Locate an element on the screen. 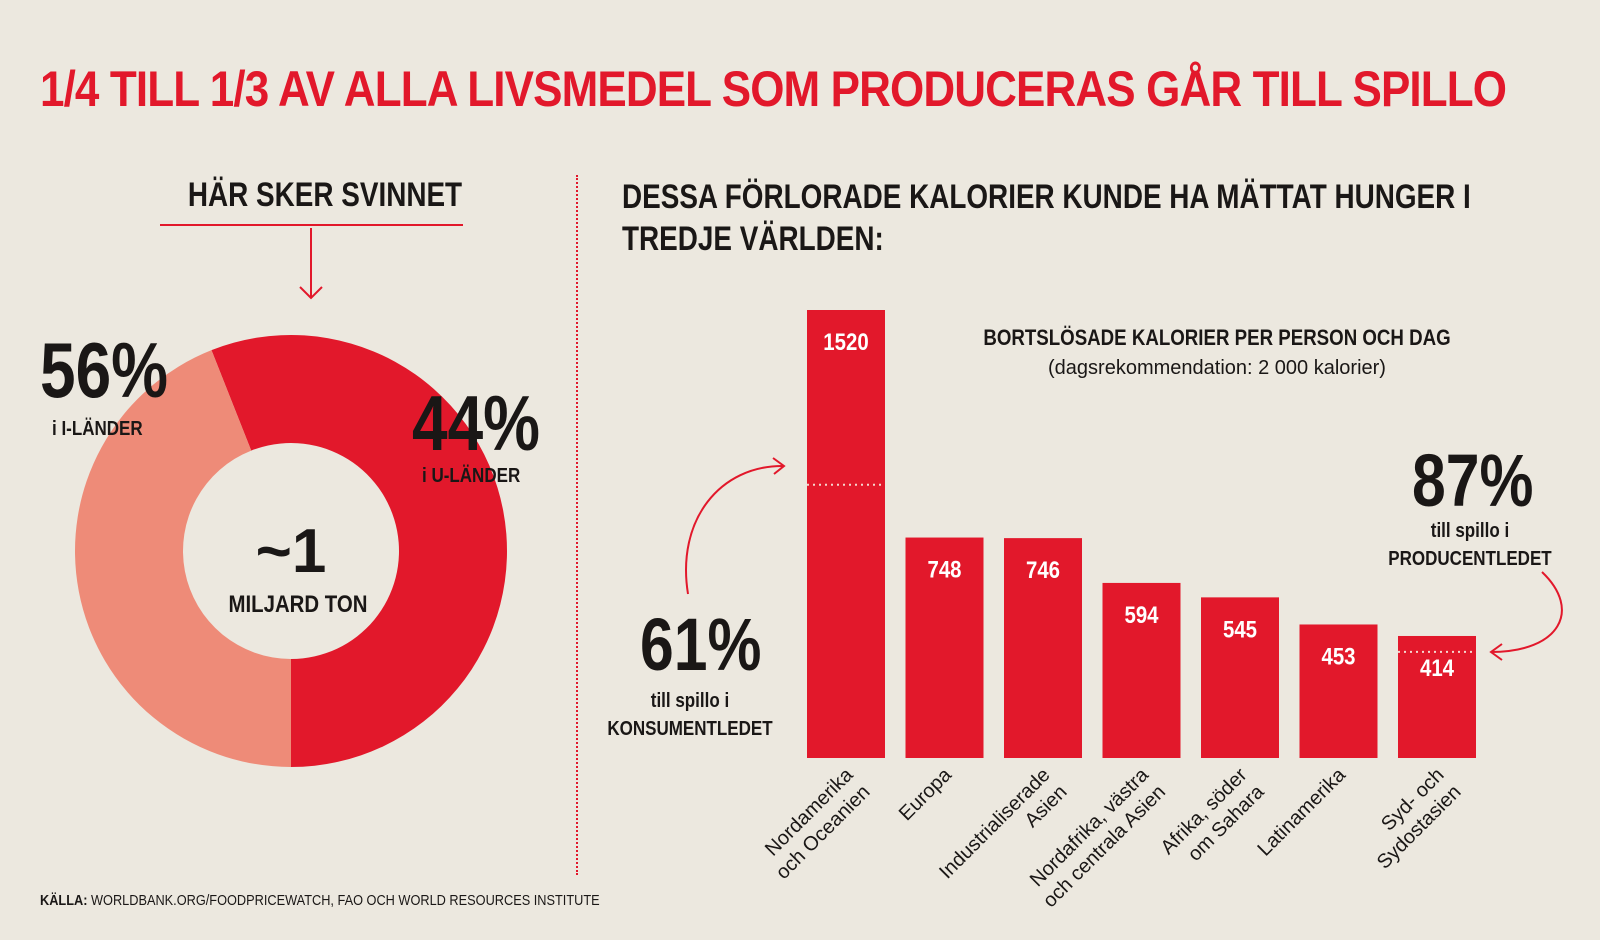 The height and width of the screenshot is (940, 1600). bar-chart-title: BORTSLÖSADE KALORIER PER PERSON OCH DAG is located at coordinates (1216, 338).